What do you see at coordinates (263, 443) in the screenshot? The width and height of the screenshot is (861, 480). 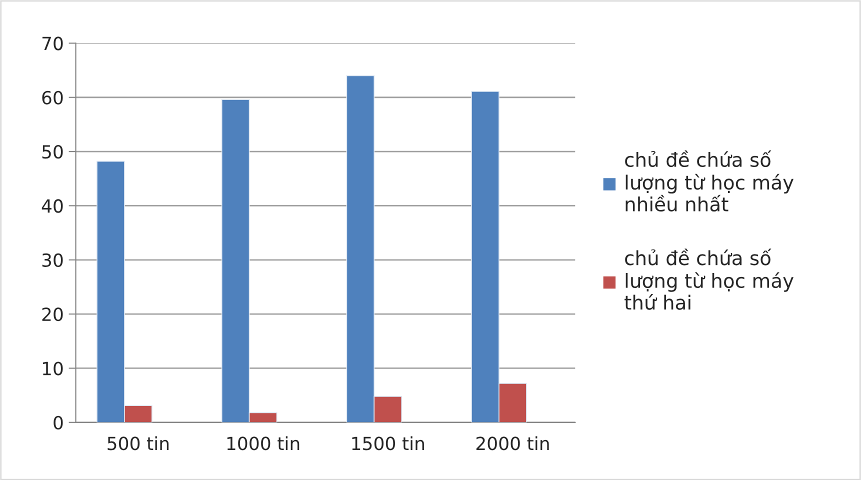 I see `x-tick-label: 1000 tin` at bounding box center [263, 443].